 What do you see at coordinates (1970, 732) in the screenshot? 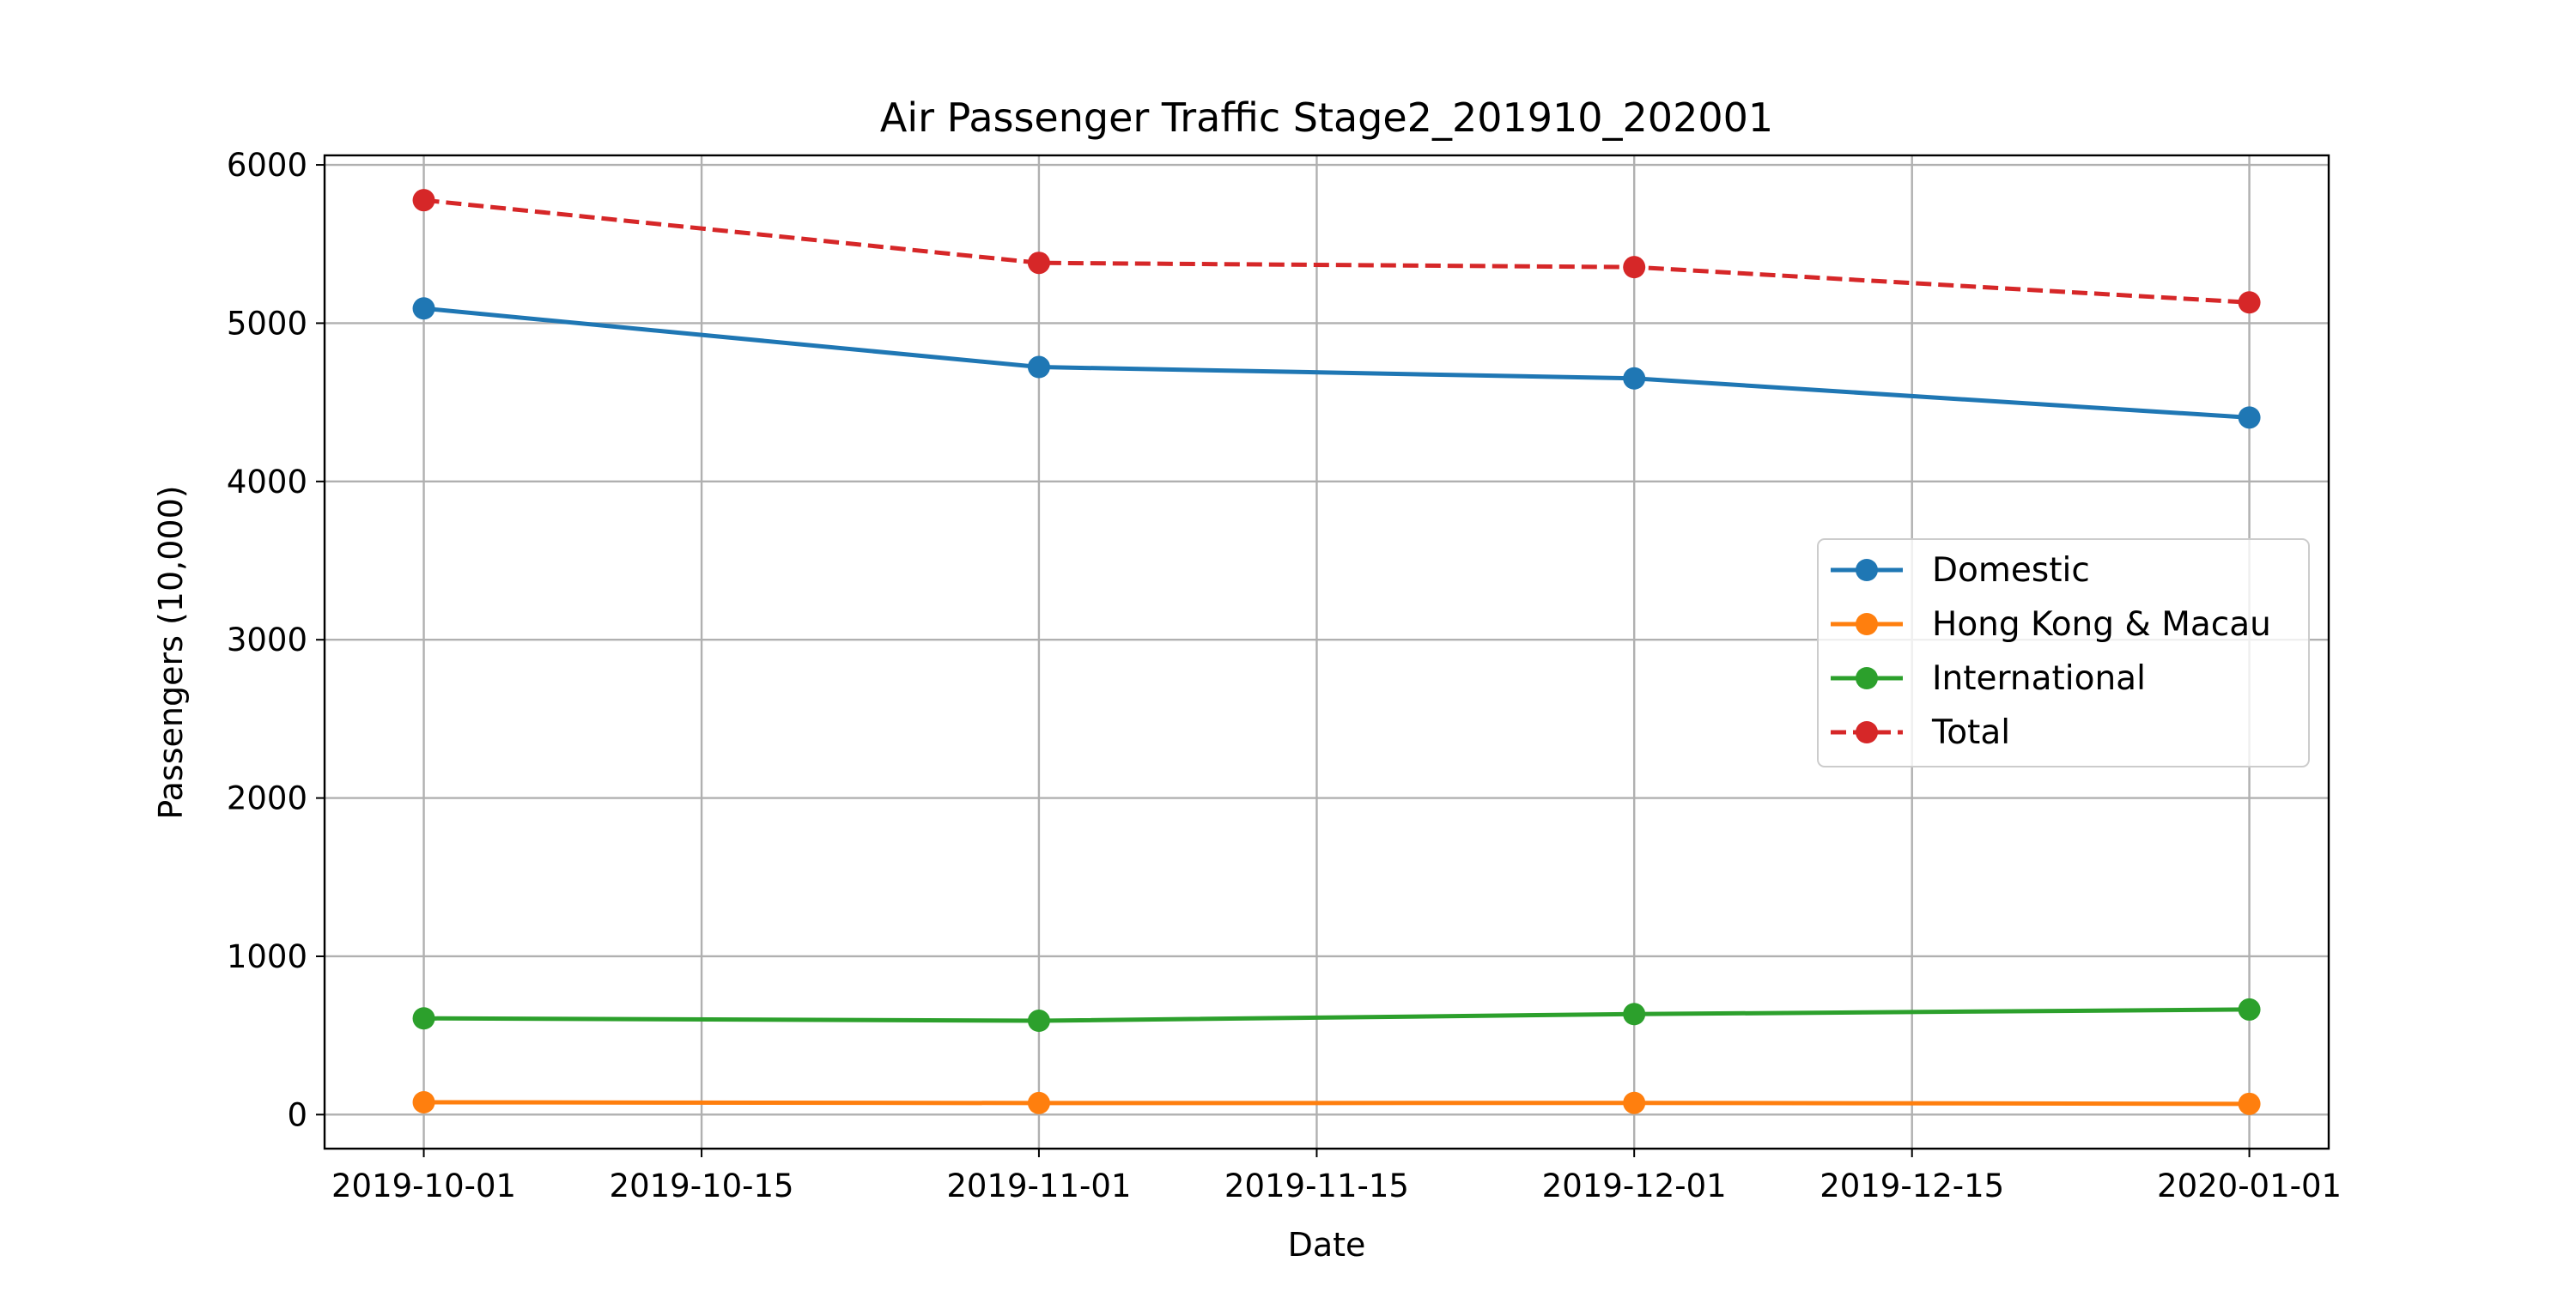
I see `legend-label: Total` at bounding box center [1970, 732].